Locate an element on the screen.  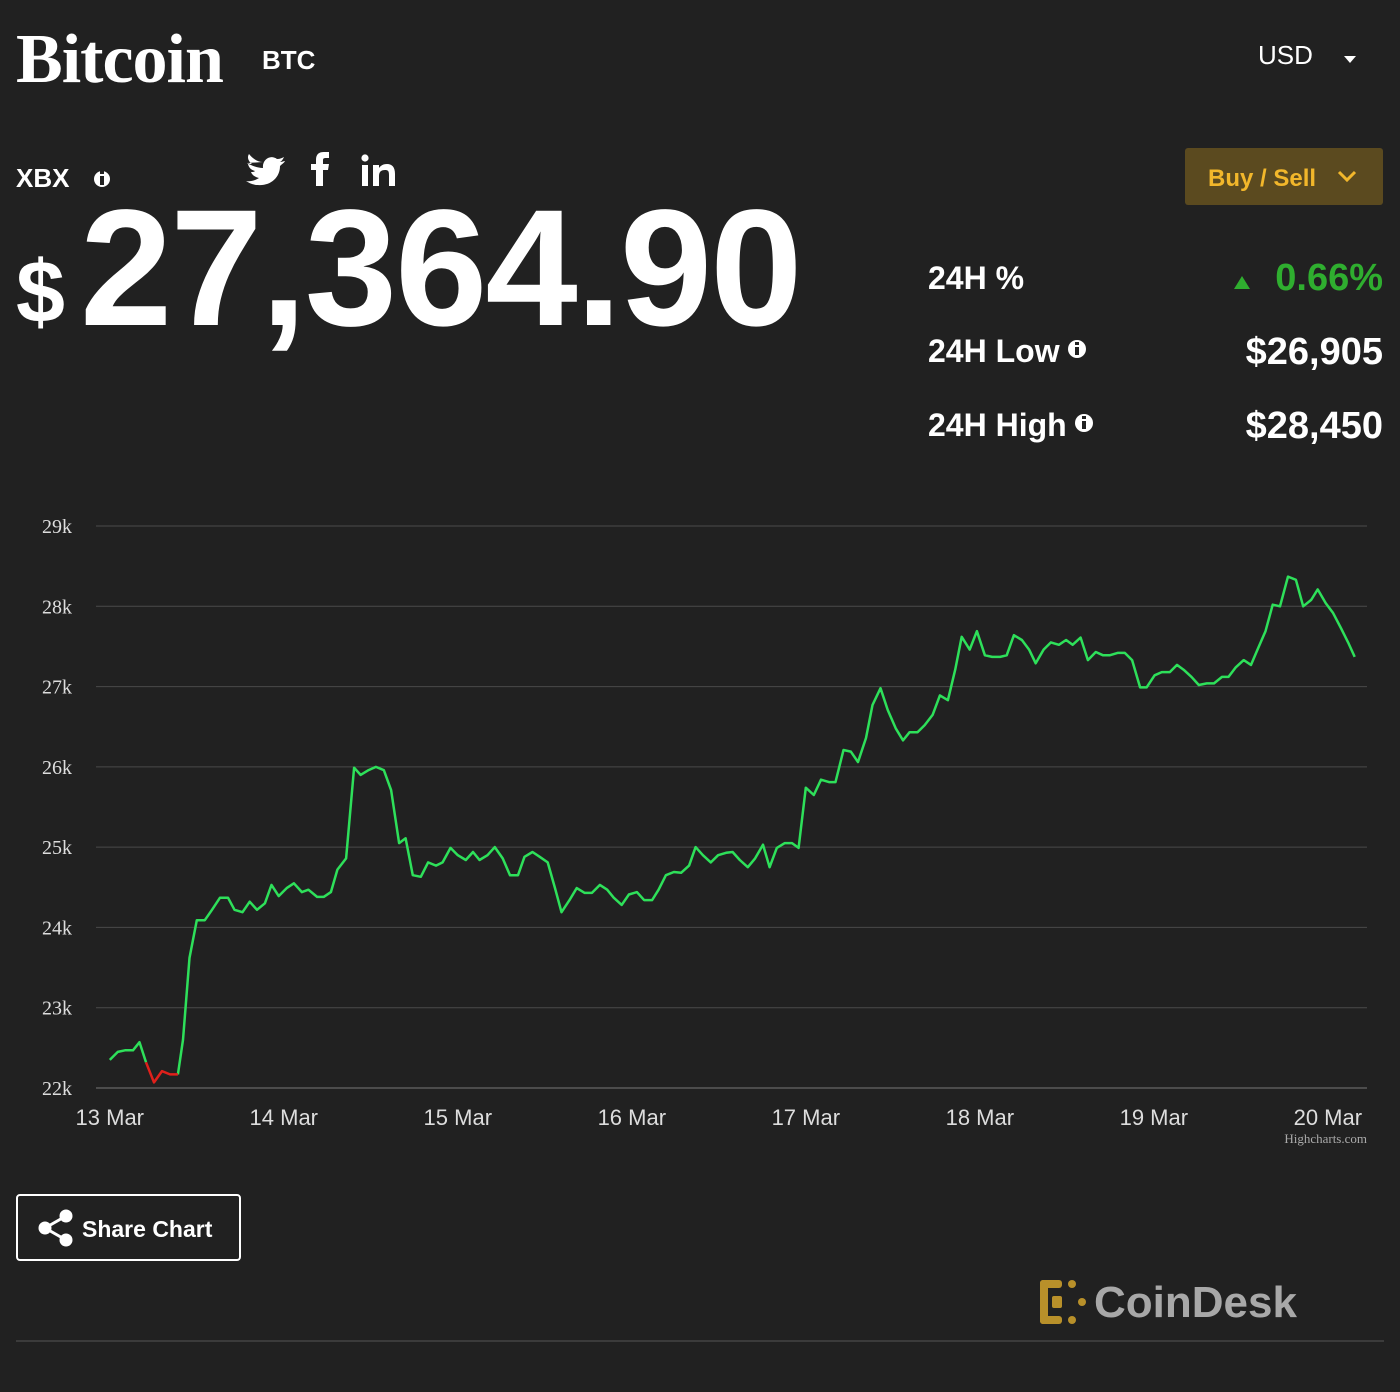
x-tick-label: 13 Mar is located at coordinates (110, 1117).